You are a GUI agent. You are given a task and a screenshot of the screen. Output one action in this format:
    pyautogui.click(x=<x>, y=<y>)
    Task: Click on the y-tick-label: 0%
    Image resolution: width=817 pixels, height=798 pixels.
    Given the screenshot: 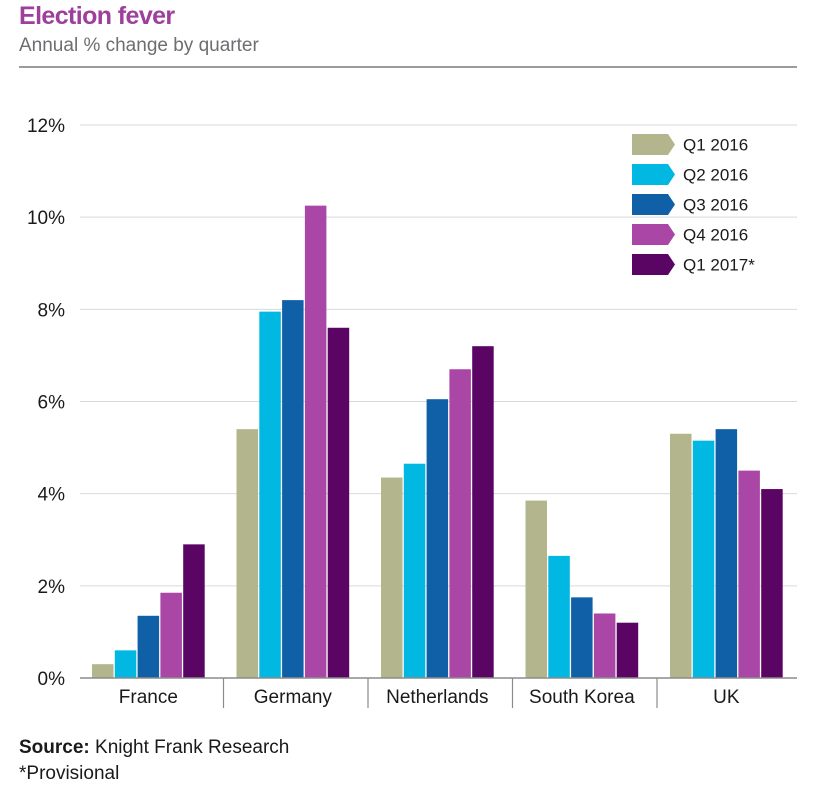 What is the action you would take?
    pyautogui.click(x=52, y=679)
    